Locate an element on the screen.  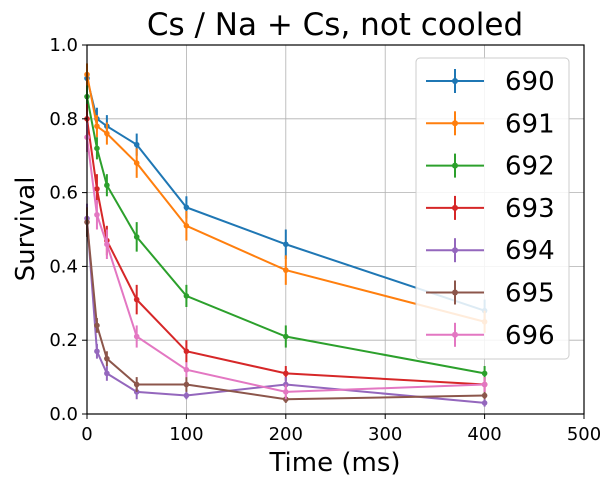
legend-item-696: 696 is located at coordinates (490, 336).